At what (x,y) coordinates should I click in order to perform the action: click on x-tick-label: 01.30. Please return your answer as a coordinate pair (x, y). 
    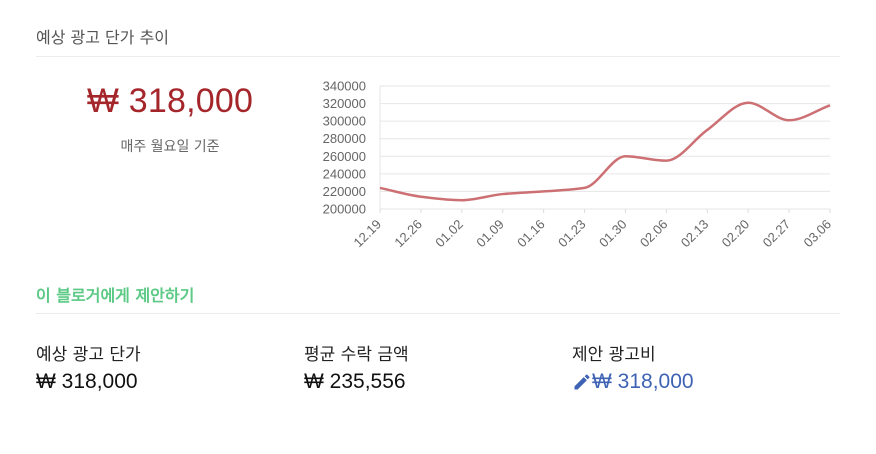
    Looking at the image, I should click on (613, 234).